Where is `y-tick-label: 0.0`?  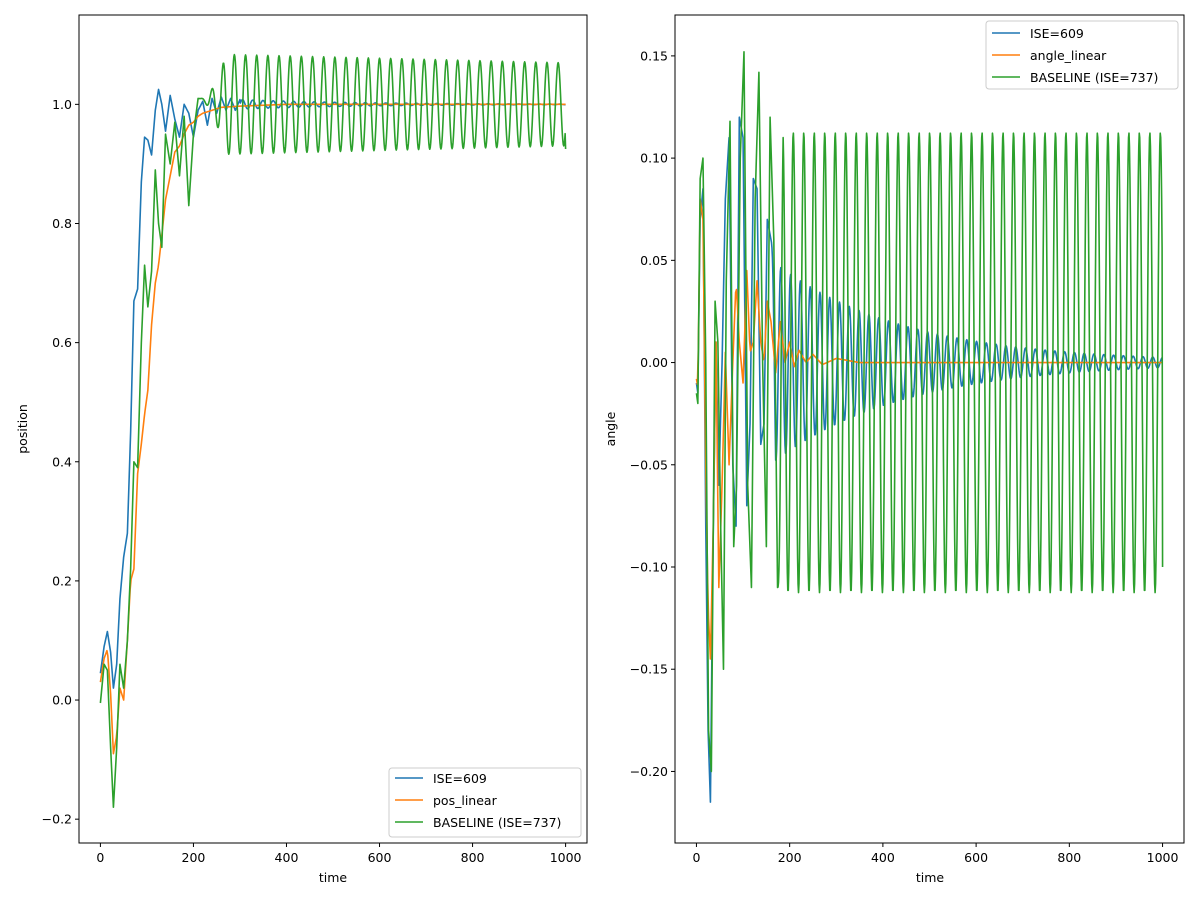
y-tick-label: 0.0 is located at coordinates (62, 700).